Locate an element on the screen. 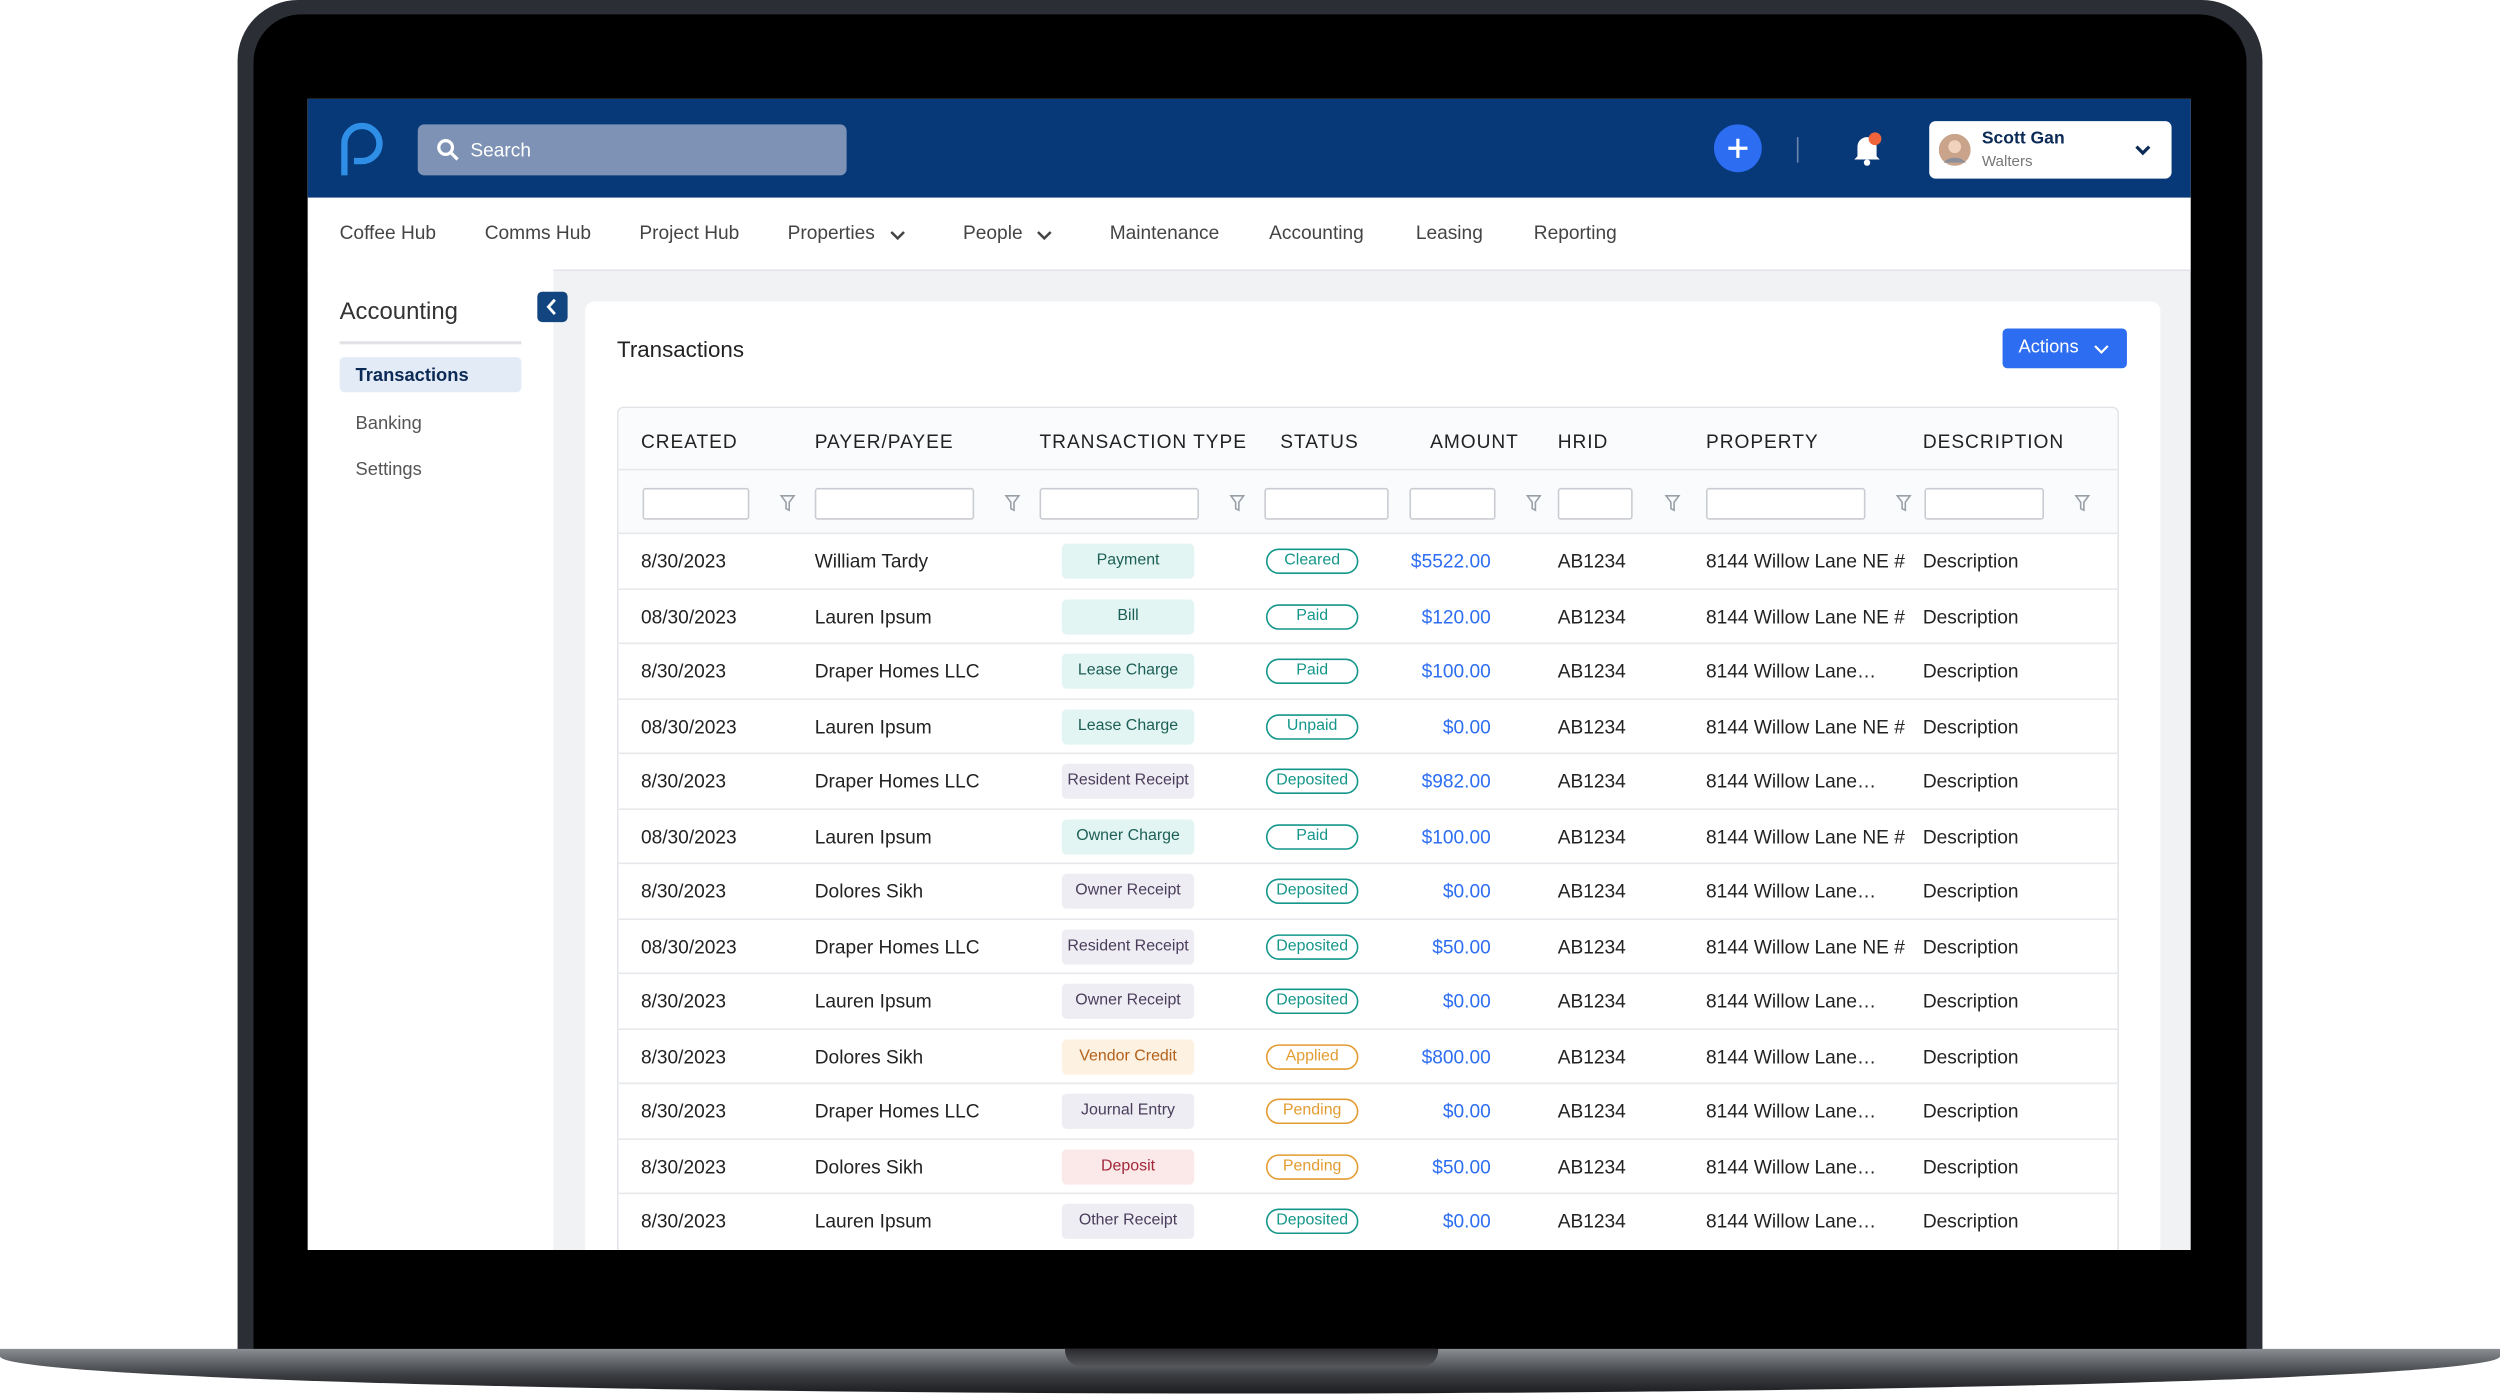 This screenshot has width=2500, height=1394. type-badge: Owner Charge is located at coordinates (1128, 836).